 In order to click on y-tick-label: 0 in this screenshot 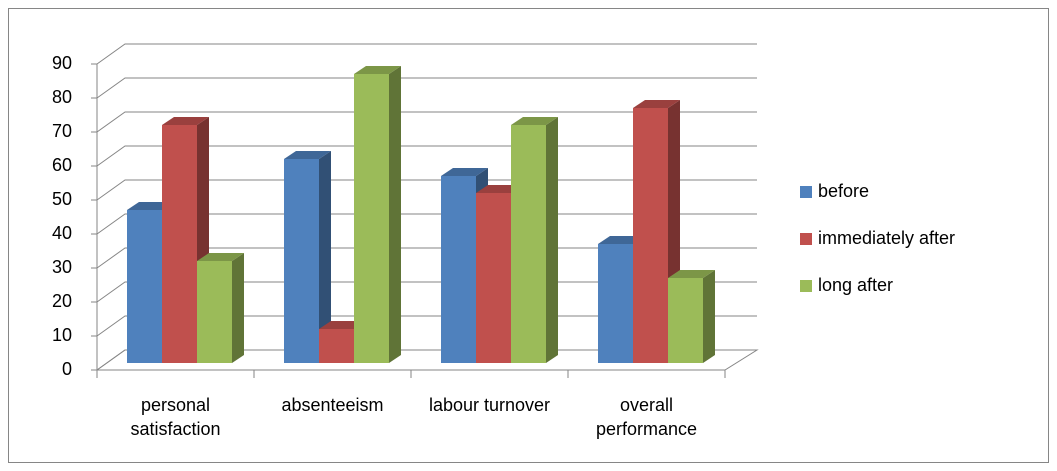, I will do `click(67, 369)`.